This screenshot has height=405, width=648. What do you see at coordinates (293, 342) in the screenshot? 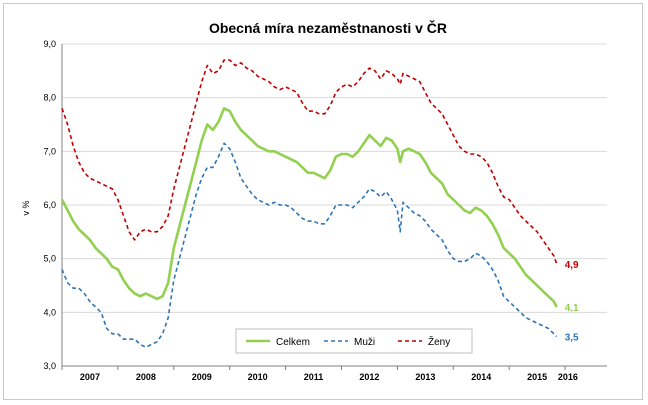
I see `legend-label: Celkem` at bounding box center [293, 342].